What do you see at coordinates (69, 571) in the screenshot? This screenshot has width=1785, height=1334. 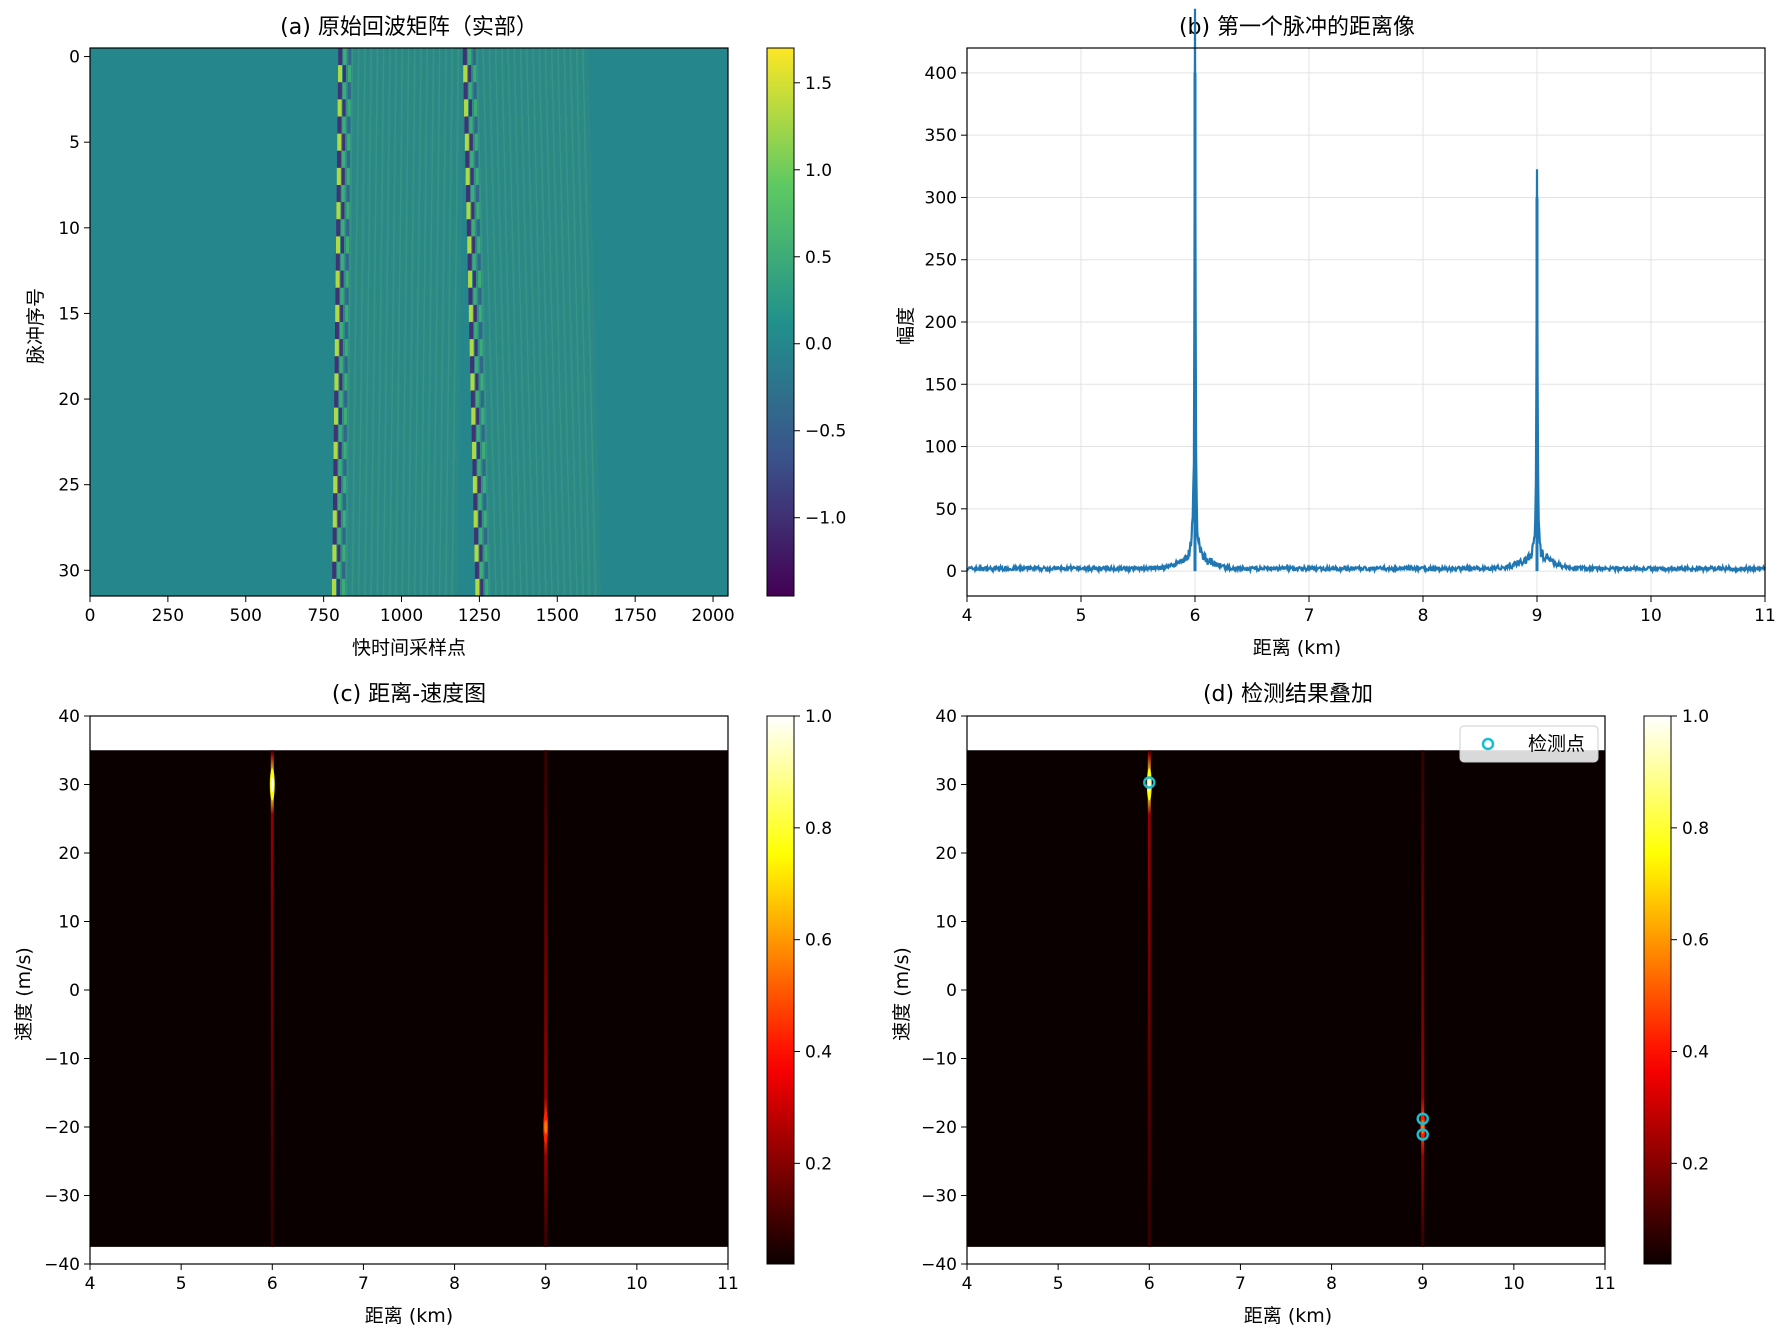 I see `y-tick-label: 30` at bounding box center [69, 571].